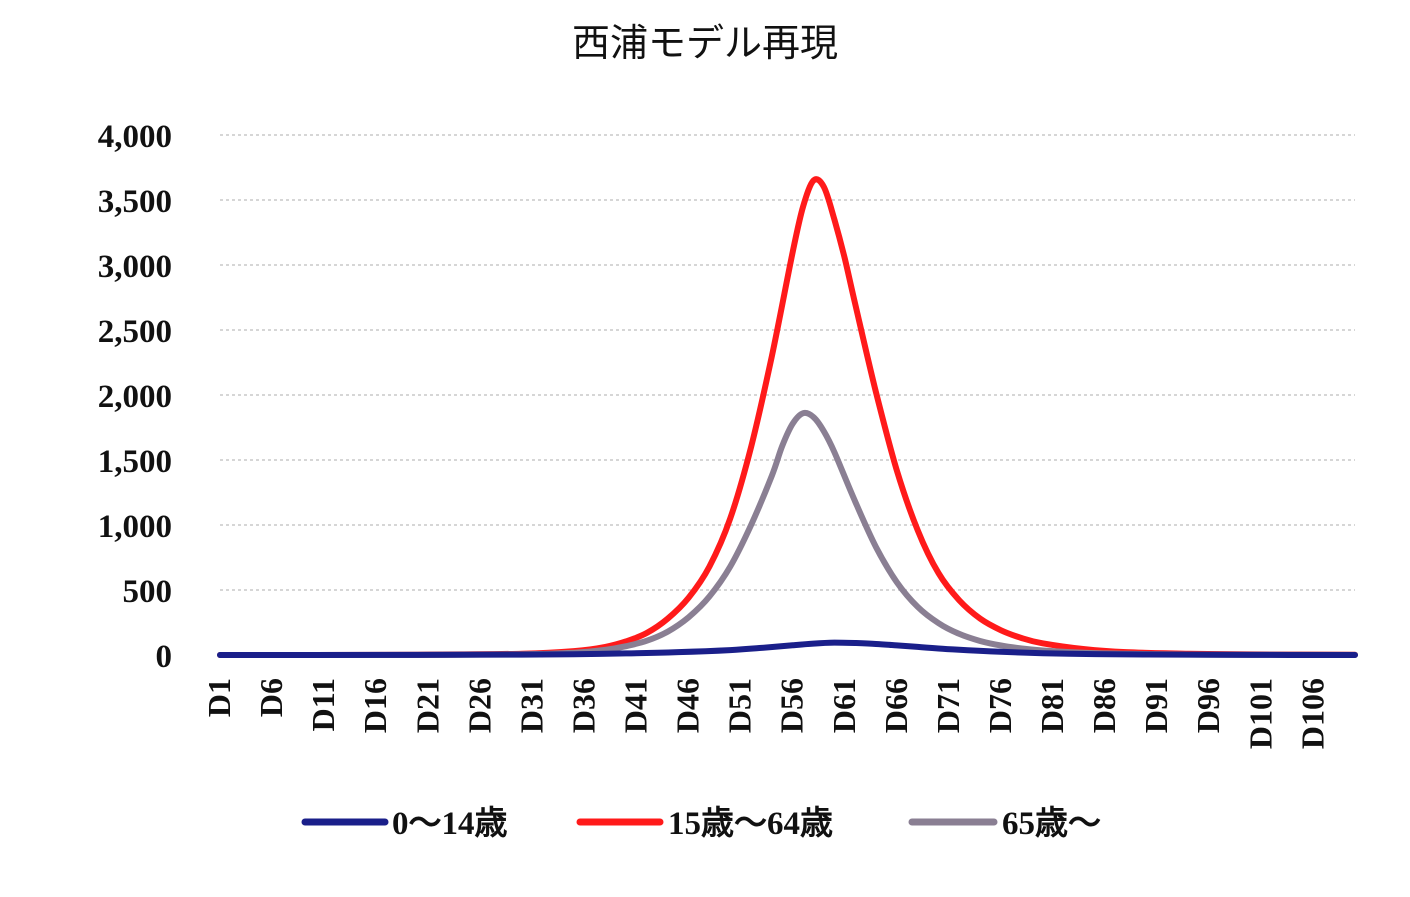  Describe the element at coordinates (531, 705) in the screenshot. I see `x-tick-label: D31` at that location.